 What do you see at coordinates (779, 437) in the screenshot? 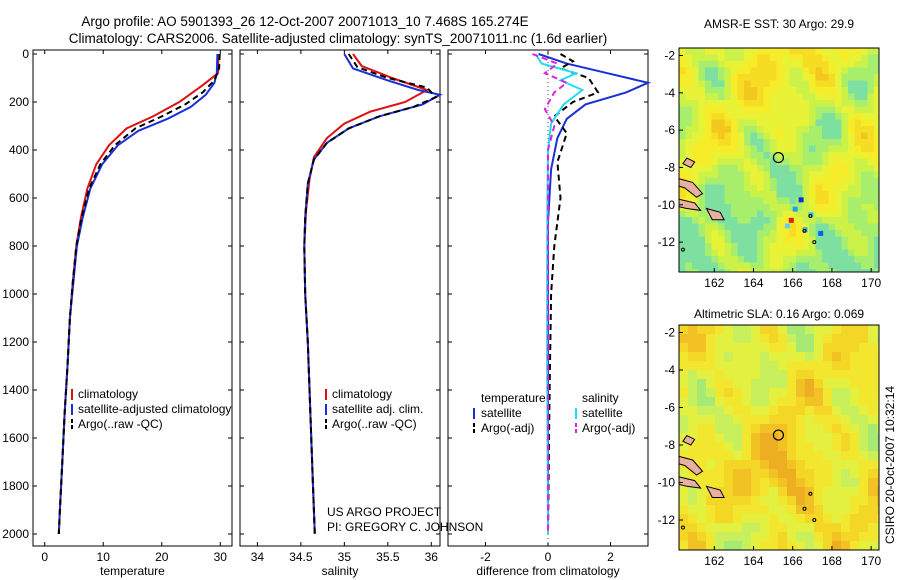
I see `sla-heatmap-field` at bounding box center [779, 437].